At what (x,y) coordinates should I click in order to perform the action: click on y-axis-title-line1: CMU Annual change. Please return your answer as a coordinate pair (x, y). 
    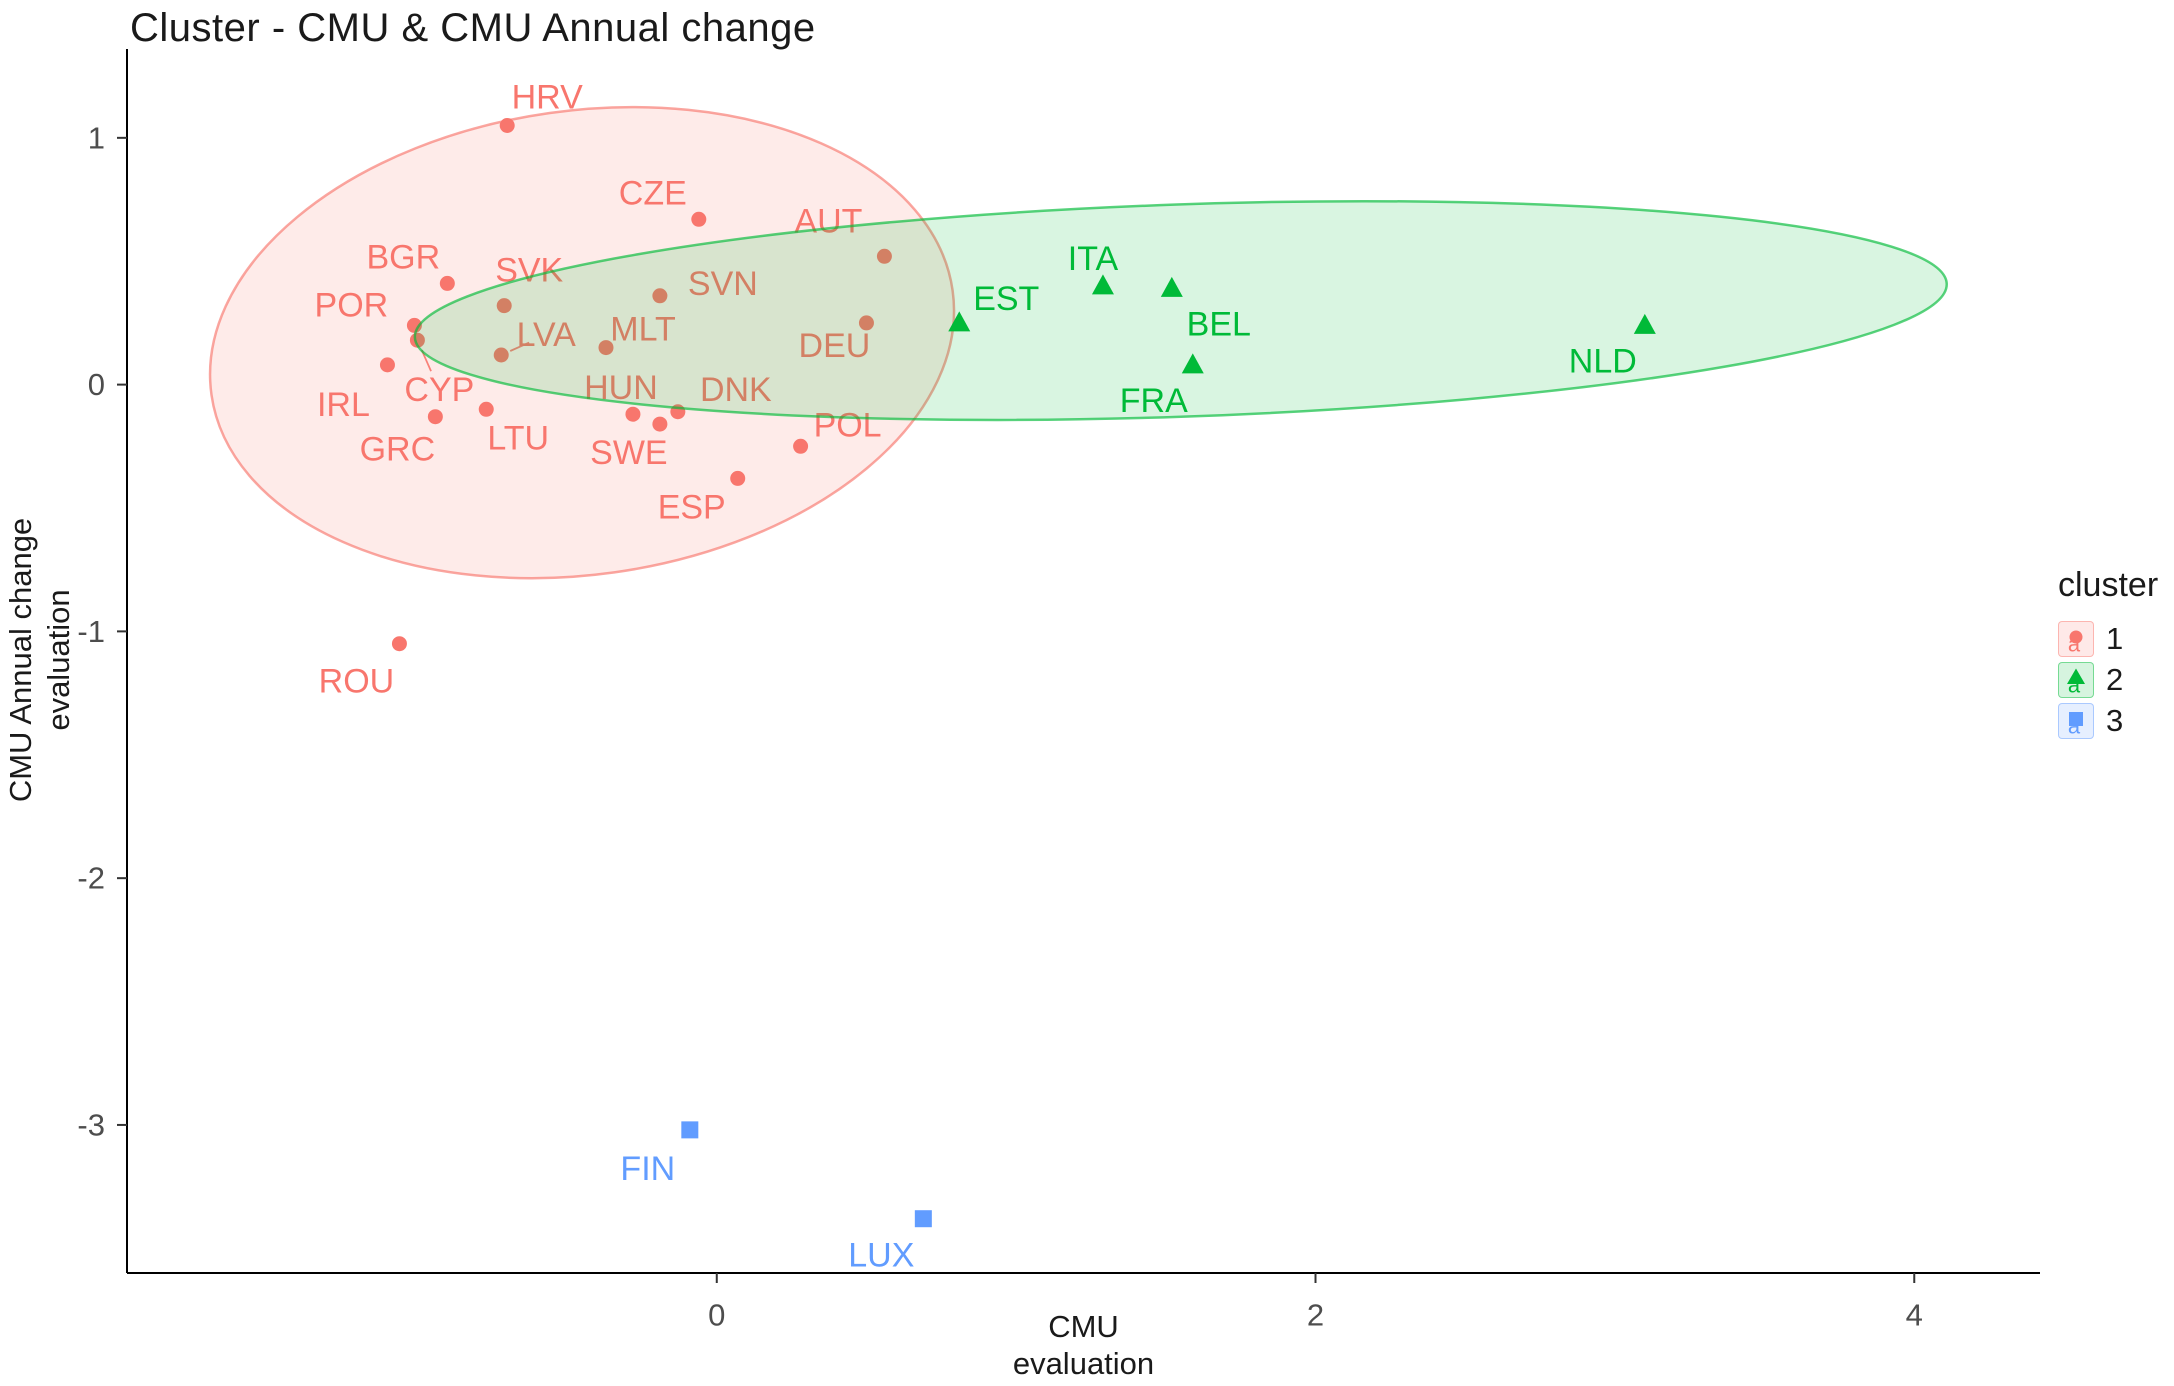
    Looking at the image, I should click on (20, 660).